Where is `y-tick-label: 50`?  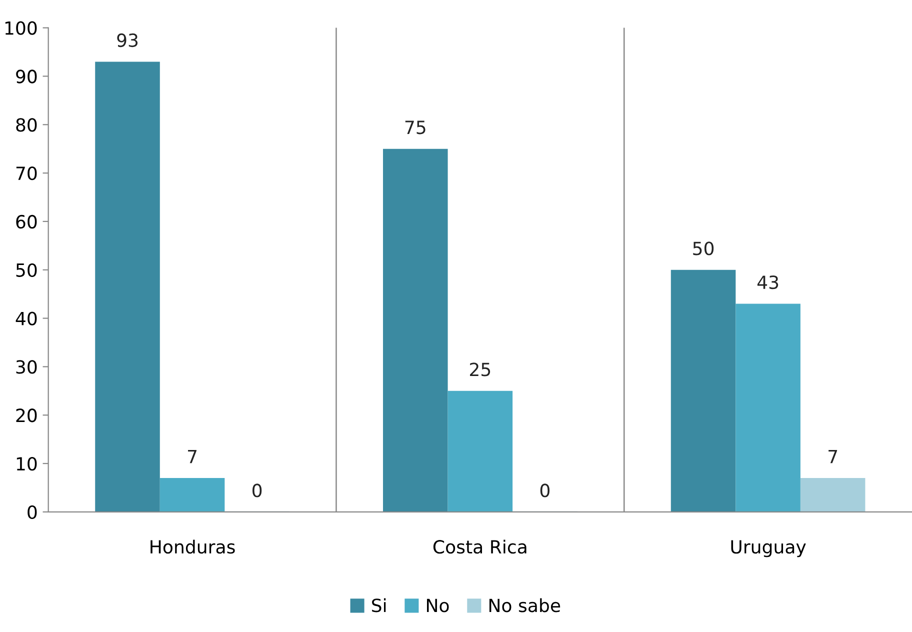
y-tick-label: 50 is located at coordinates (26, 270).